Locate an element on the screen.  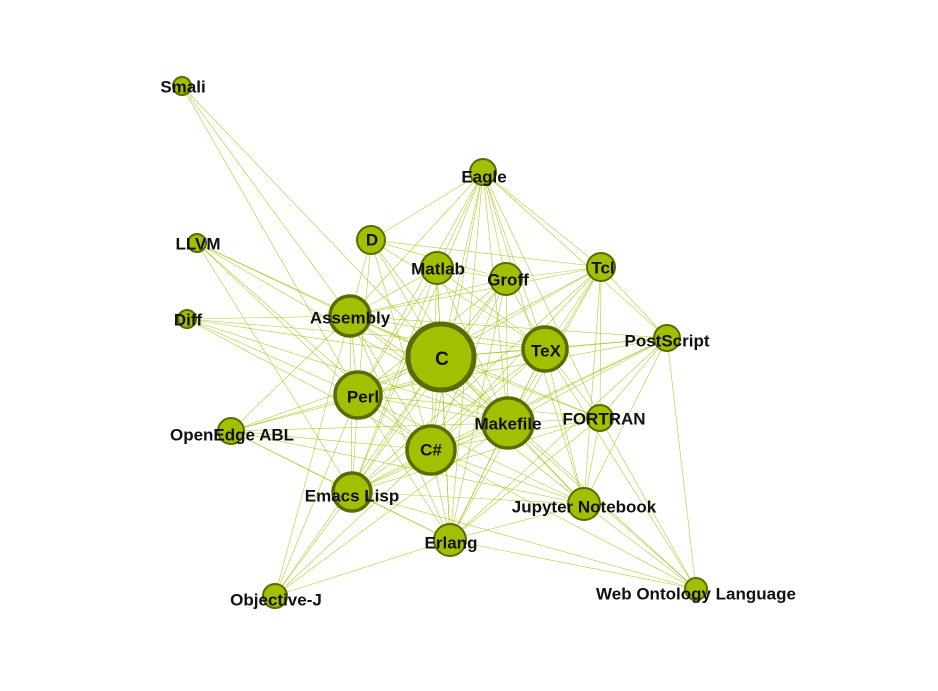
edge-eagle-d is located at coordinates (427, 206).